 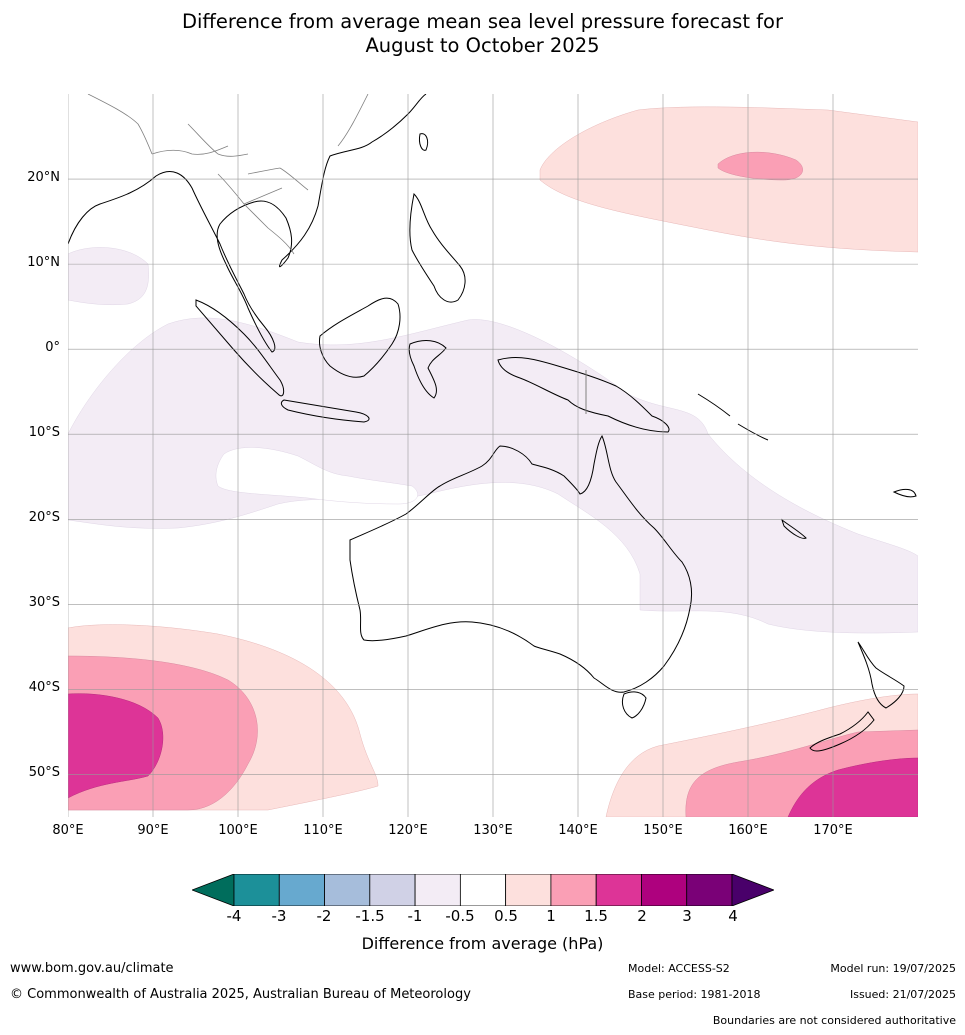 I want to click on colorbar-extend-high, so click(x=752, y=890).